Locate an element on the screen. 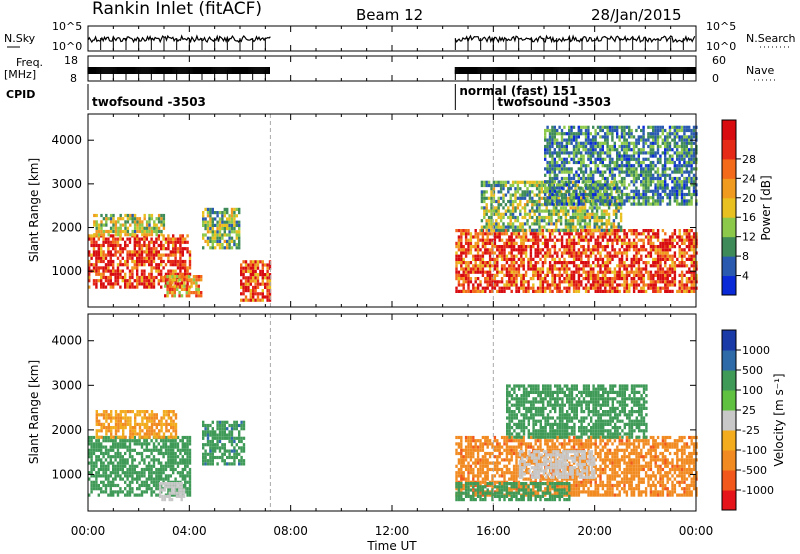 This screenshot has height=554, width=800. freq-tick-top: 18 is located at coordinates (71, 60).